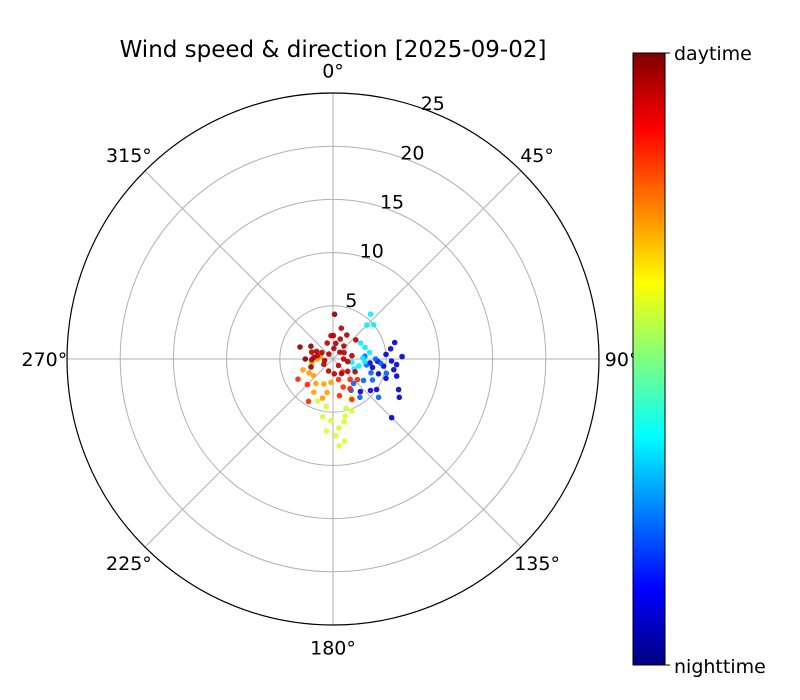 Image resolution: width=800 pixels, height=700 pixels. What do you see at coordinates (713, 54) in the screenshot?
I see `colorbar-label-daytime: daytime` at bounding box center [713, 54].